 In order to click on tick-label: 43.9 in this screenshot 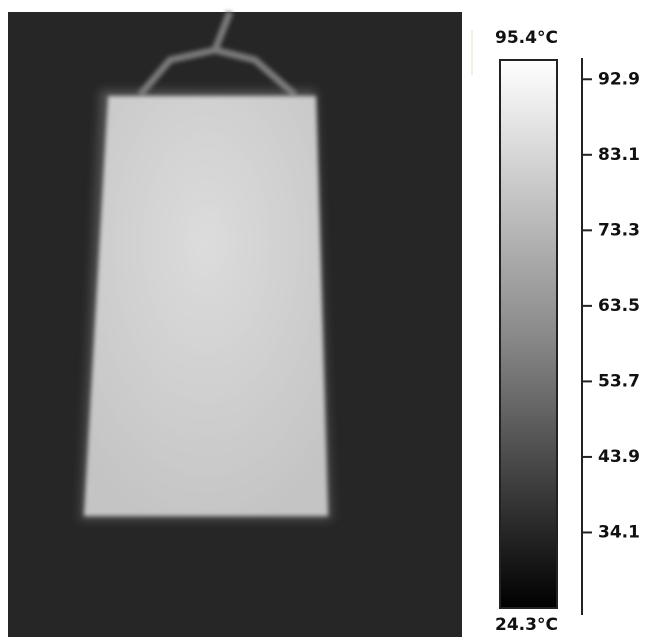, I will do `click(619, 457)`.